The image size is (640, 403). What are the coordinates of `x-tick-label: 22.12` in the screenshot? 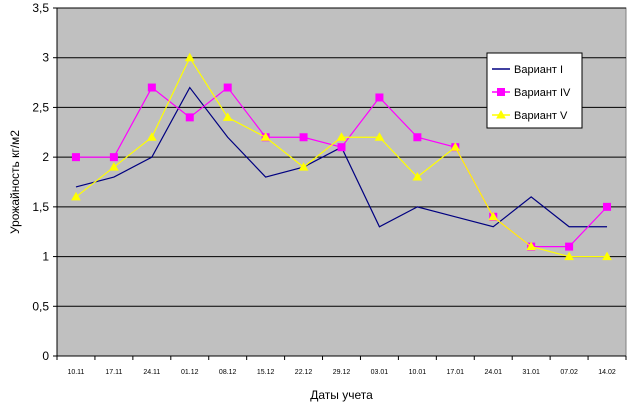 It's located at (304, 372).